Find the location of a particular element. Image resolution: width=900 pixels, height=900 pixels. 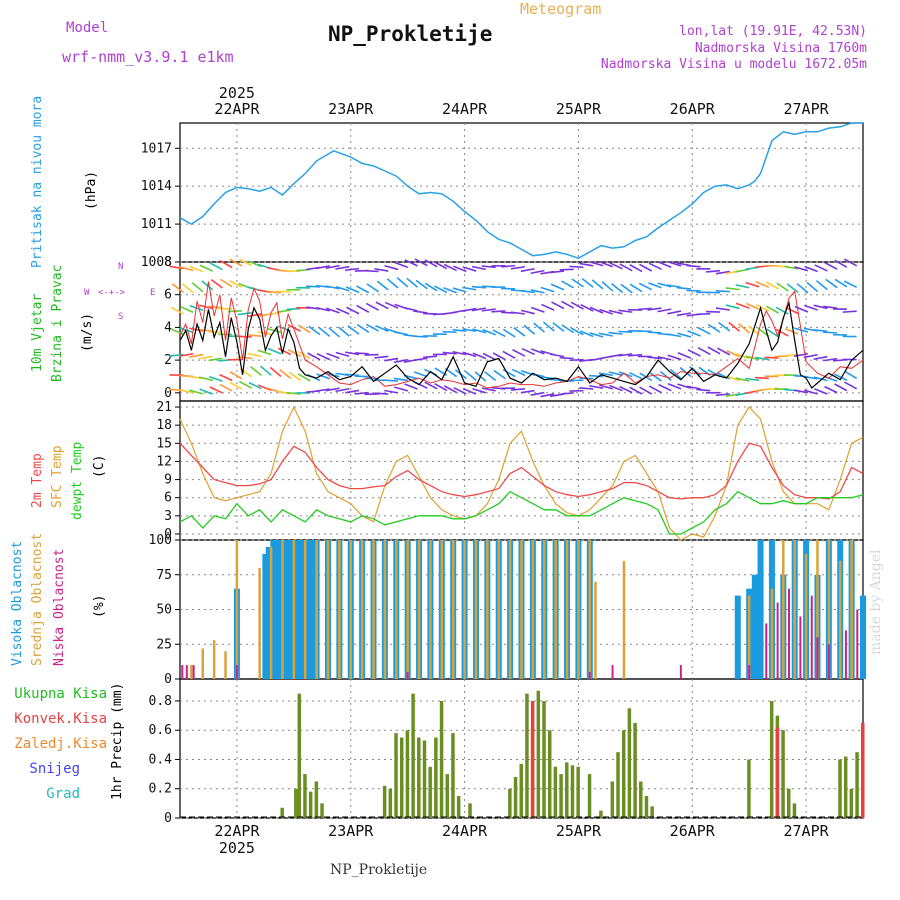

altitude-label: Nadmorska Visina 1760m is located at coordinates (780, 48).